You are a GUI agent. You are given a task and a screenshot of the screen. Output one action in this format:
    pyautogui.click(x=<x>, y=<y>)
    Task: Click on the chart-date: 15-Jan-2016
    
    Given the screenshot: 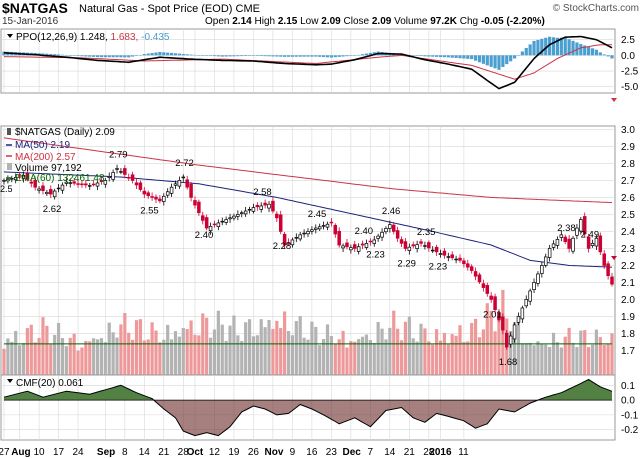 What is the action you would take?
    pyautogui.click(x=30, y=21)
    